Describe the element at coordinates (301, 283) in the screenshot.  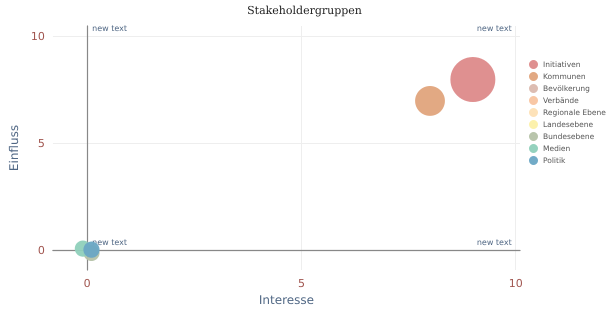
I see `x-tick-label: 5` at that location.